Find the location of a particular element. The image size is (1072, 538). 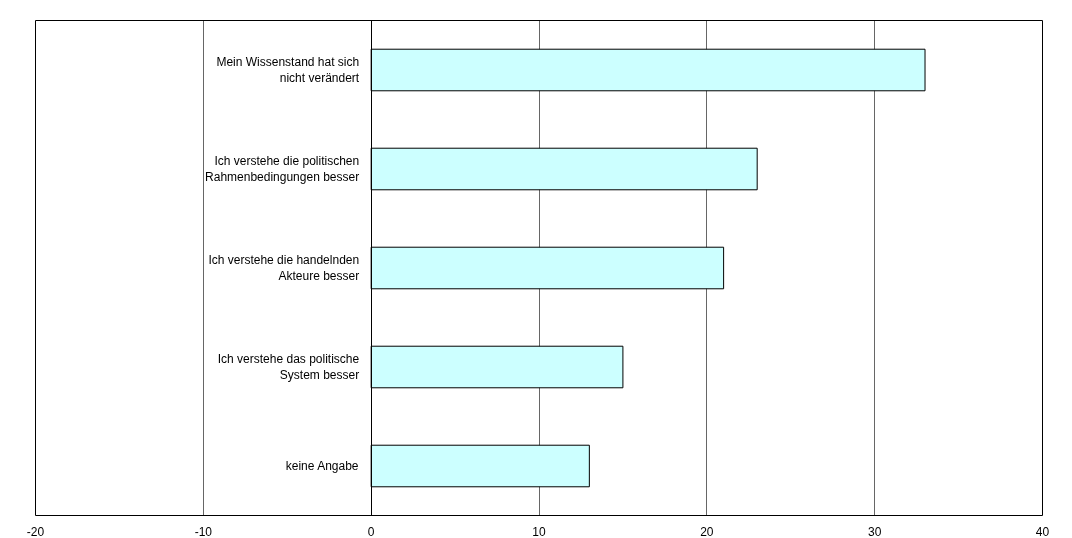

x-tick-label: 20 is located at coordinates (707, 531).